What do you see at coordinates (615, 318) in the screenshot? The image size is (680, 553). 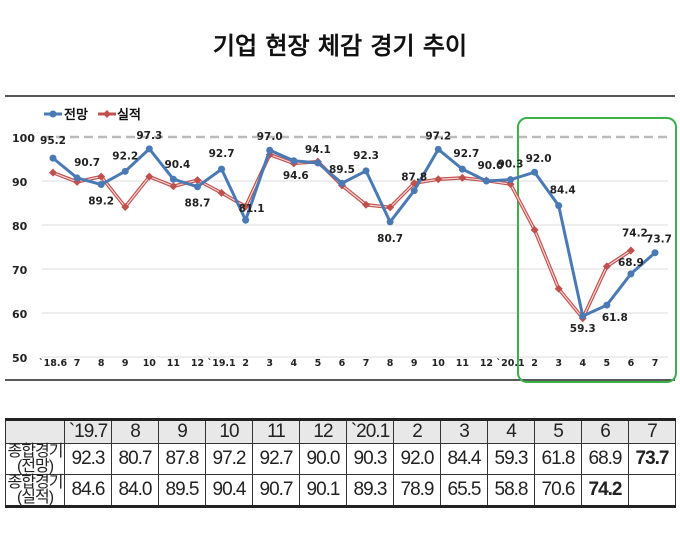 I see `data-label-outlook: 61.8` at bounding box center [615, 318].